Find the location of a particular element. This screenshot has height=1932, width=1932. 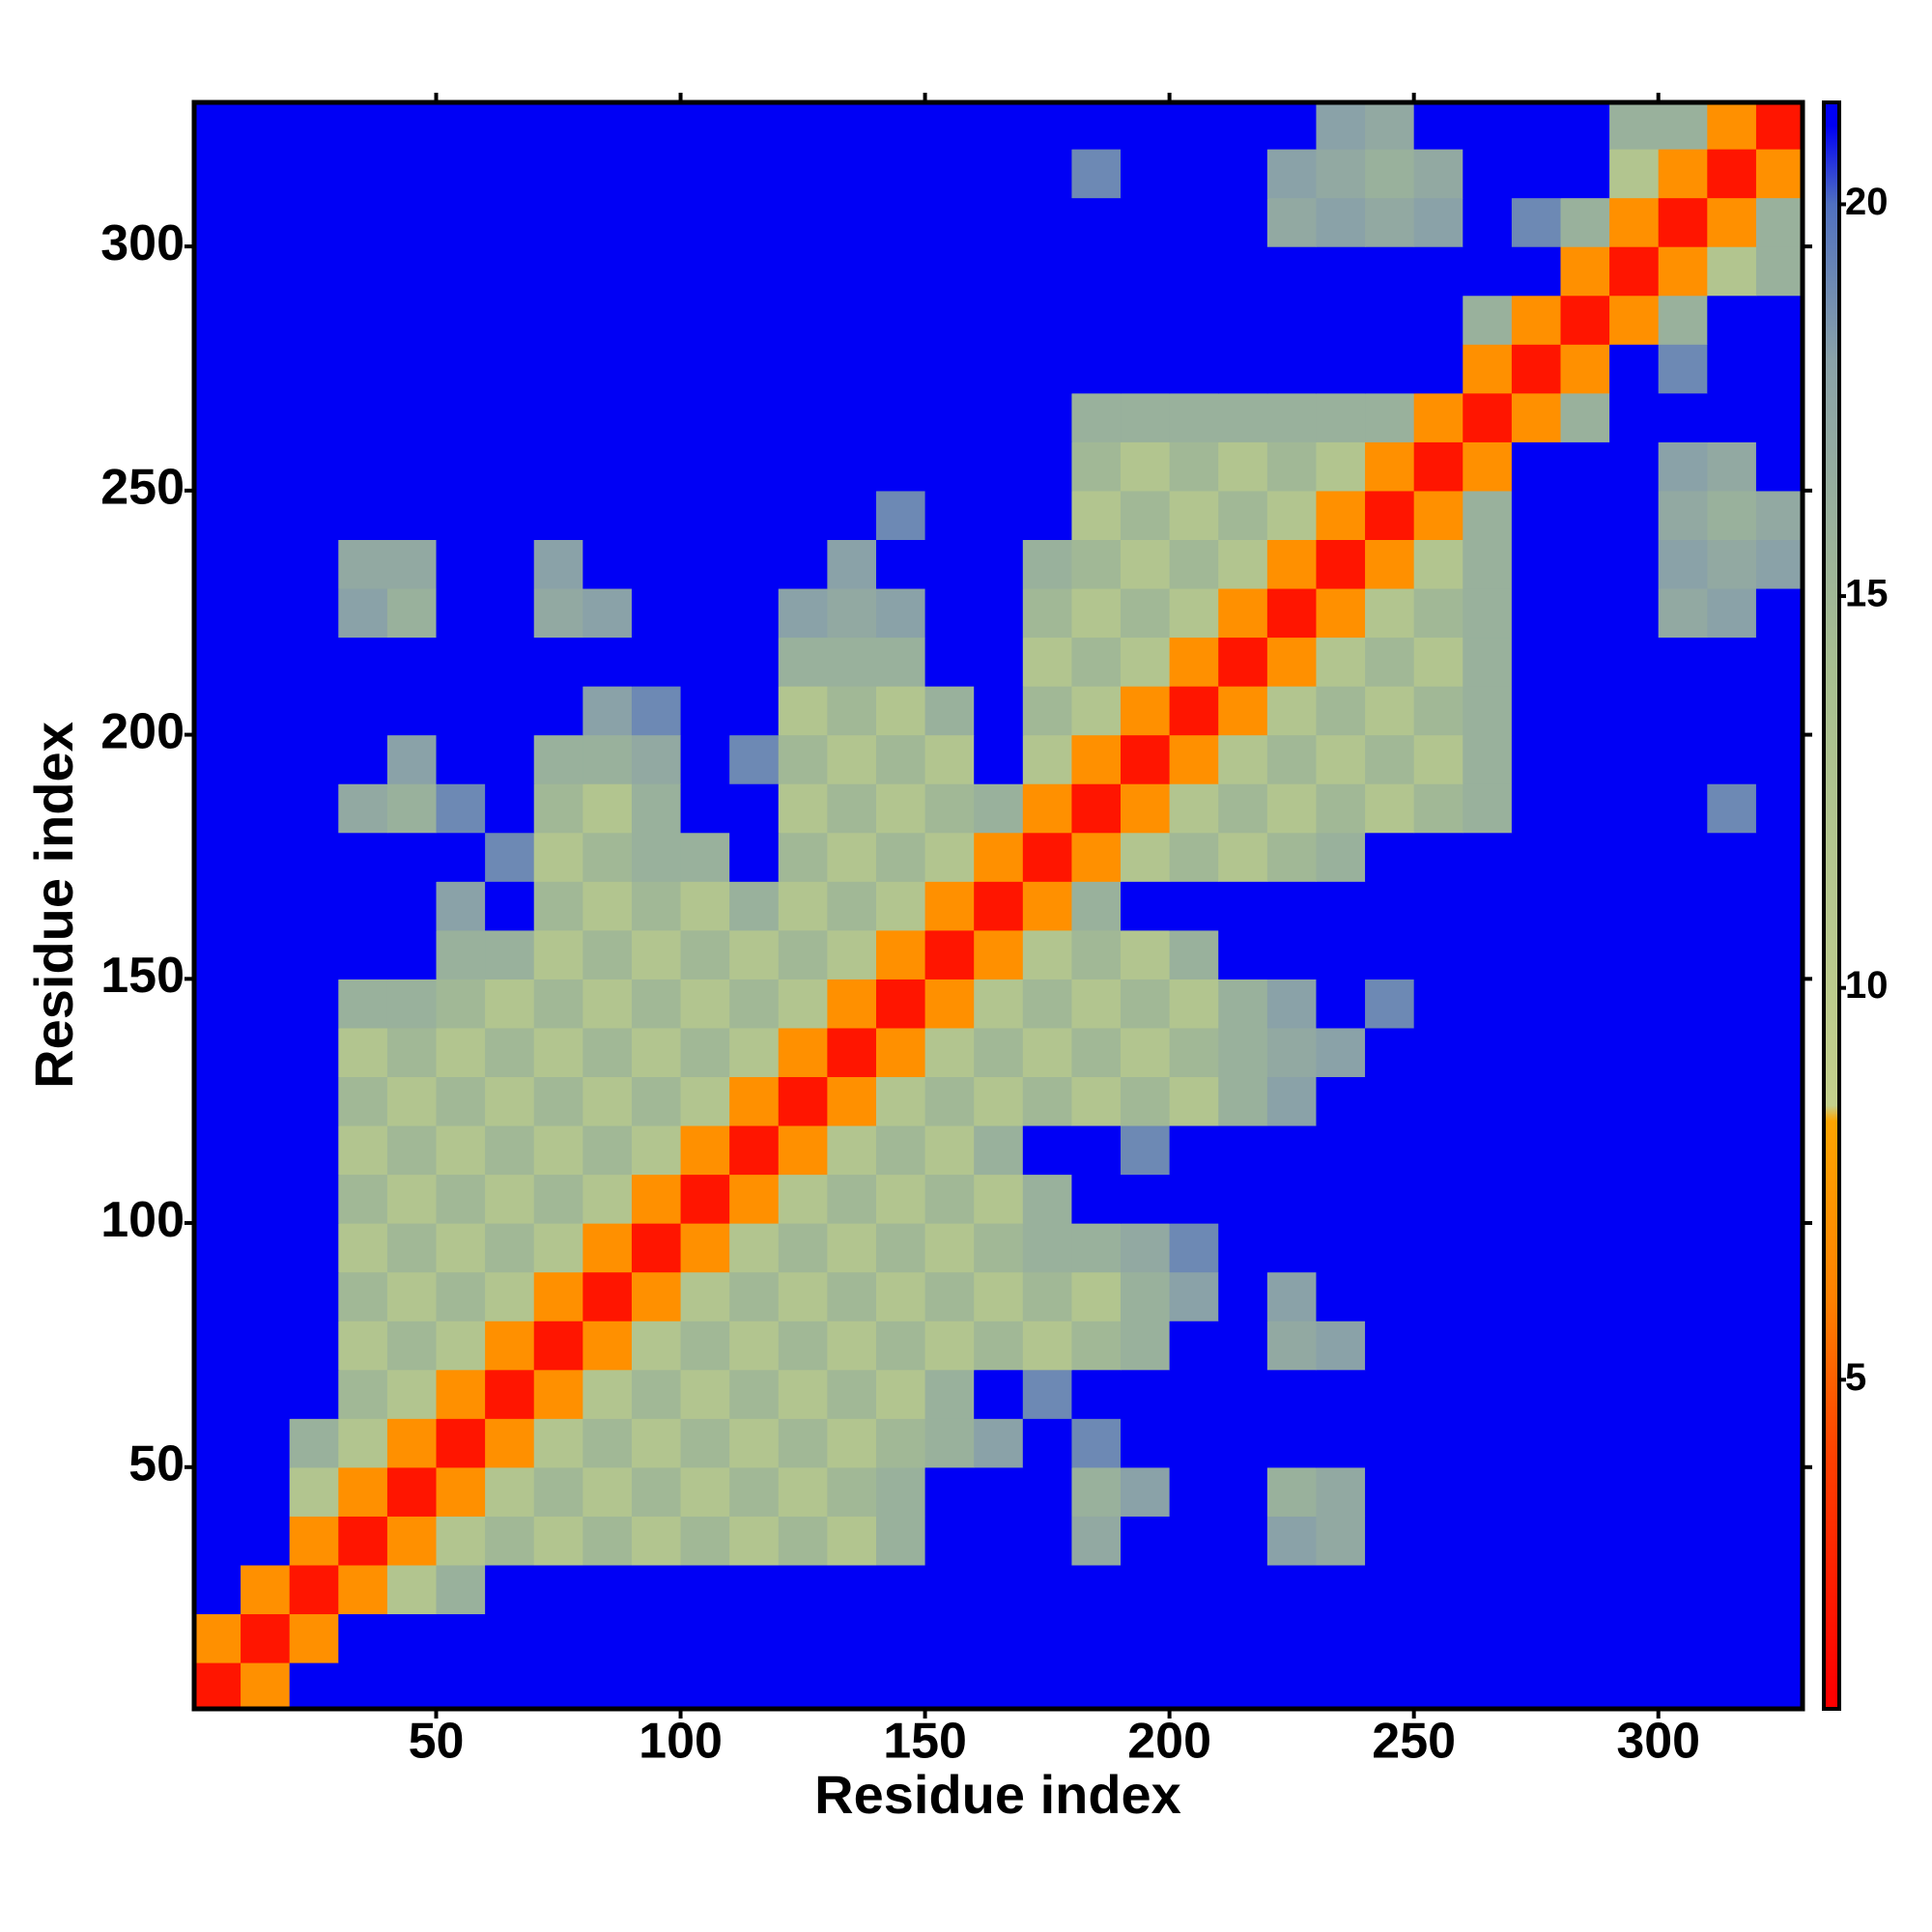

x-tick-label: 50 is located at coordinates (437, 1742).